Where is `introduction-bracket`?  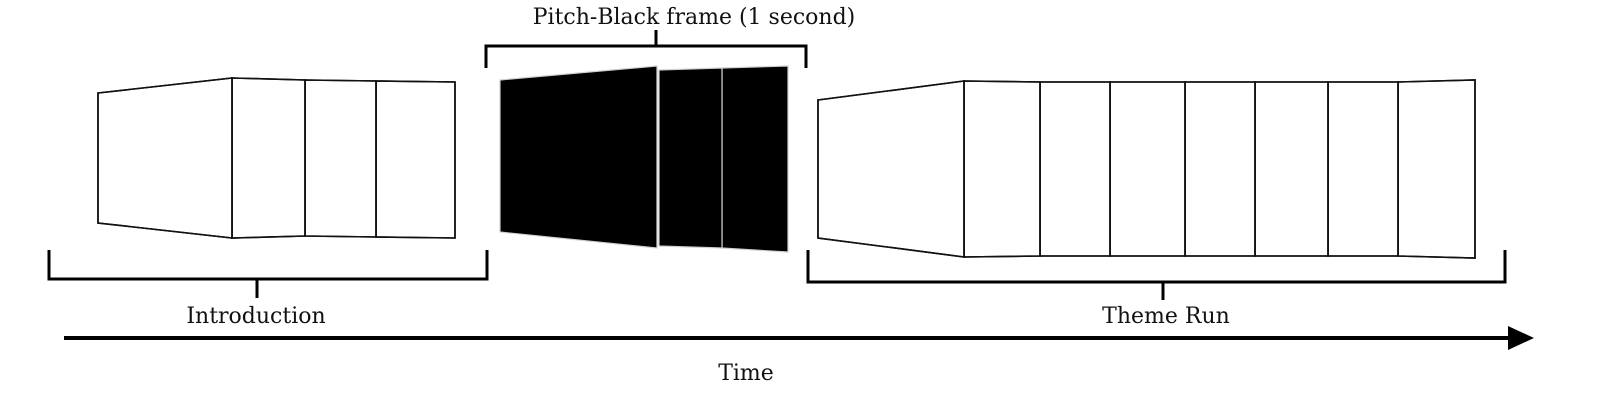
introduction-bracket is located at coordinates (268, 274).